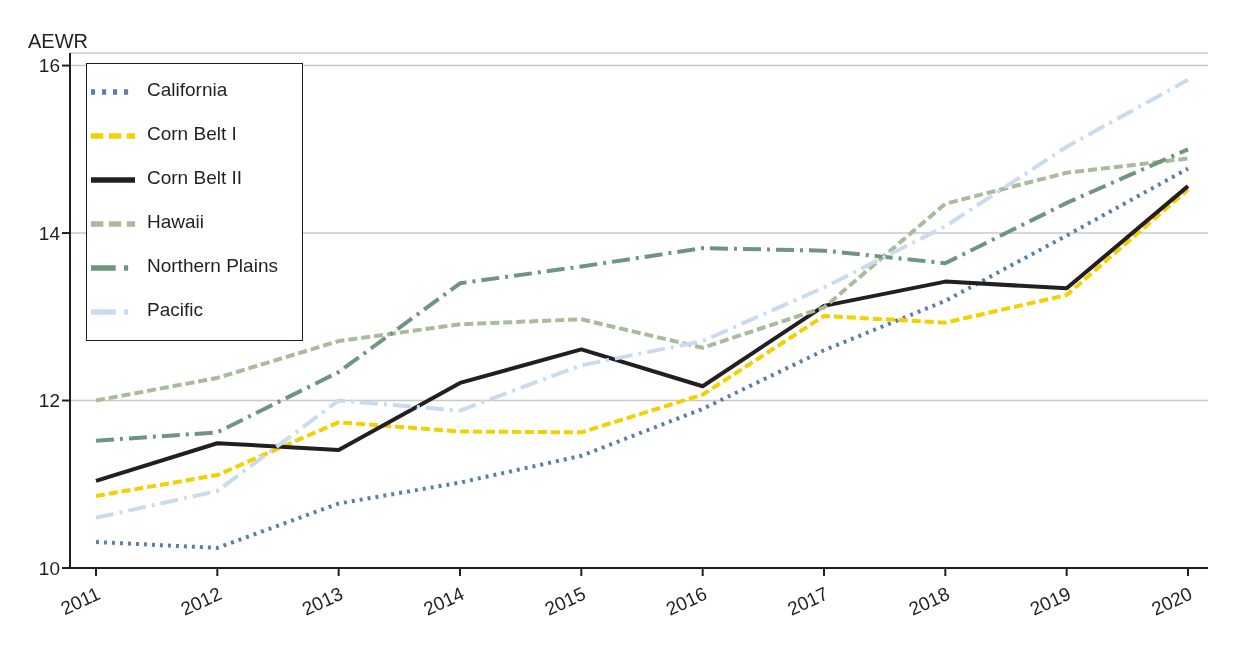 Image resolution: width=1251 pixels, height=653 pixels. Describe the element at coordinates (565, 601) in the screenshot. I see `x-tick-label: 2015` at that location.